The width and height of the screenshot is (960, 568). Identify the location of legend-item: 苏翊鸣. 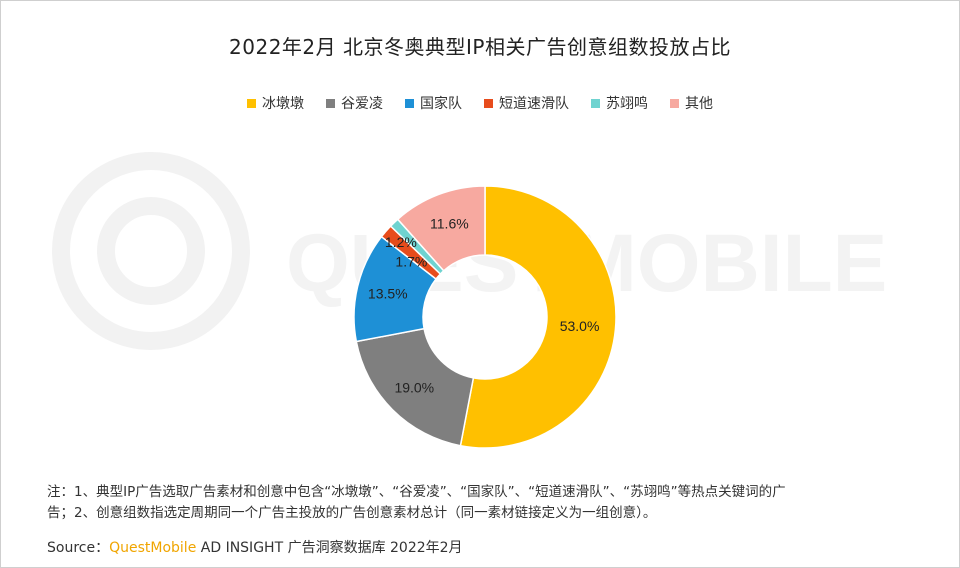
(619, 103).